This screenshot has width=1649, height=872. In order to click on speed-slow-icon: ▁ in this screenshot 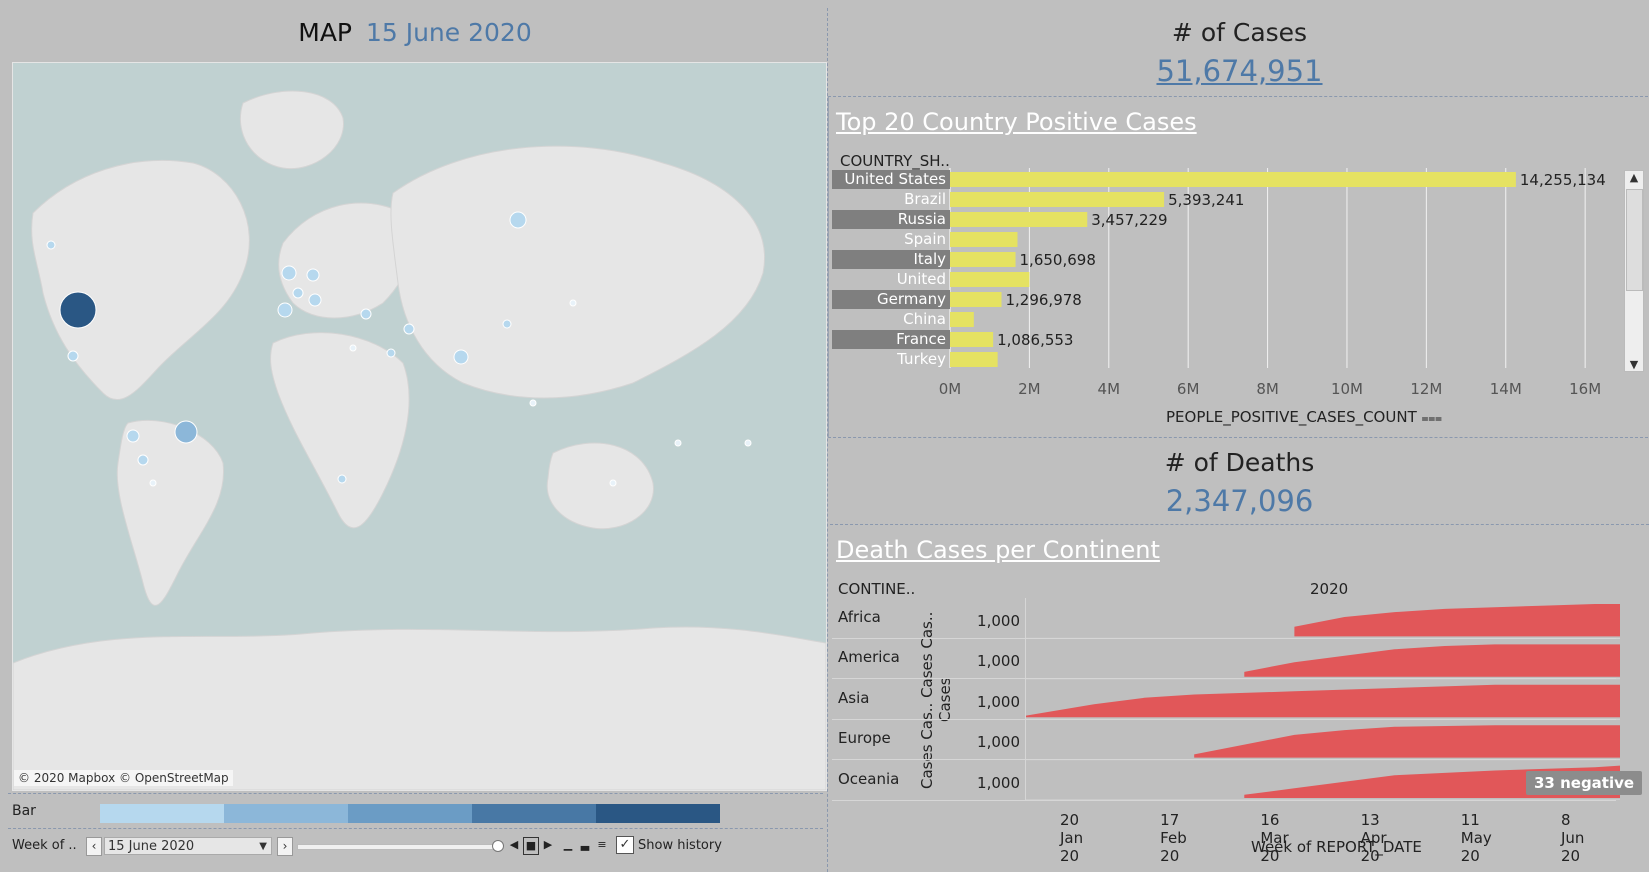, I will do `click(568, 844)`.